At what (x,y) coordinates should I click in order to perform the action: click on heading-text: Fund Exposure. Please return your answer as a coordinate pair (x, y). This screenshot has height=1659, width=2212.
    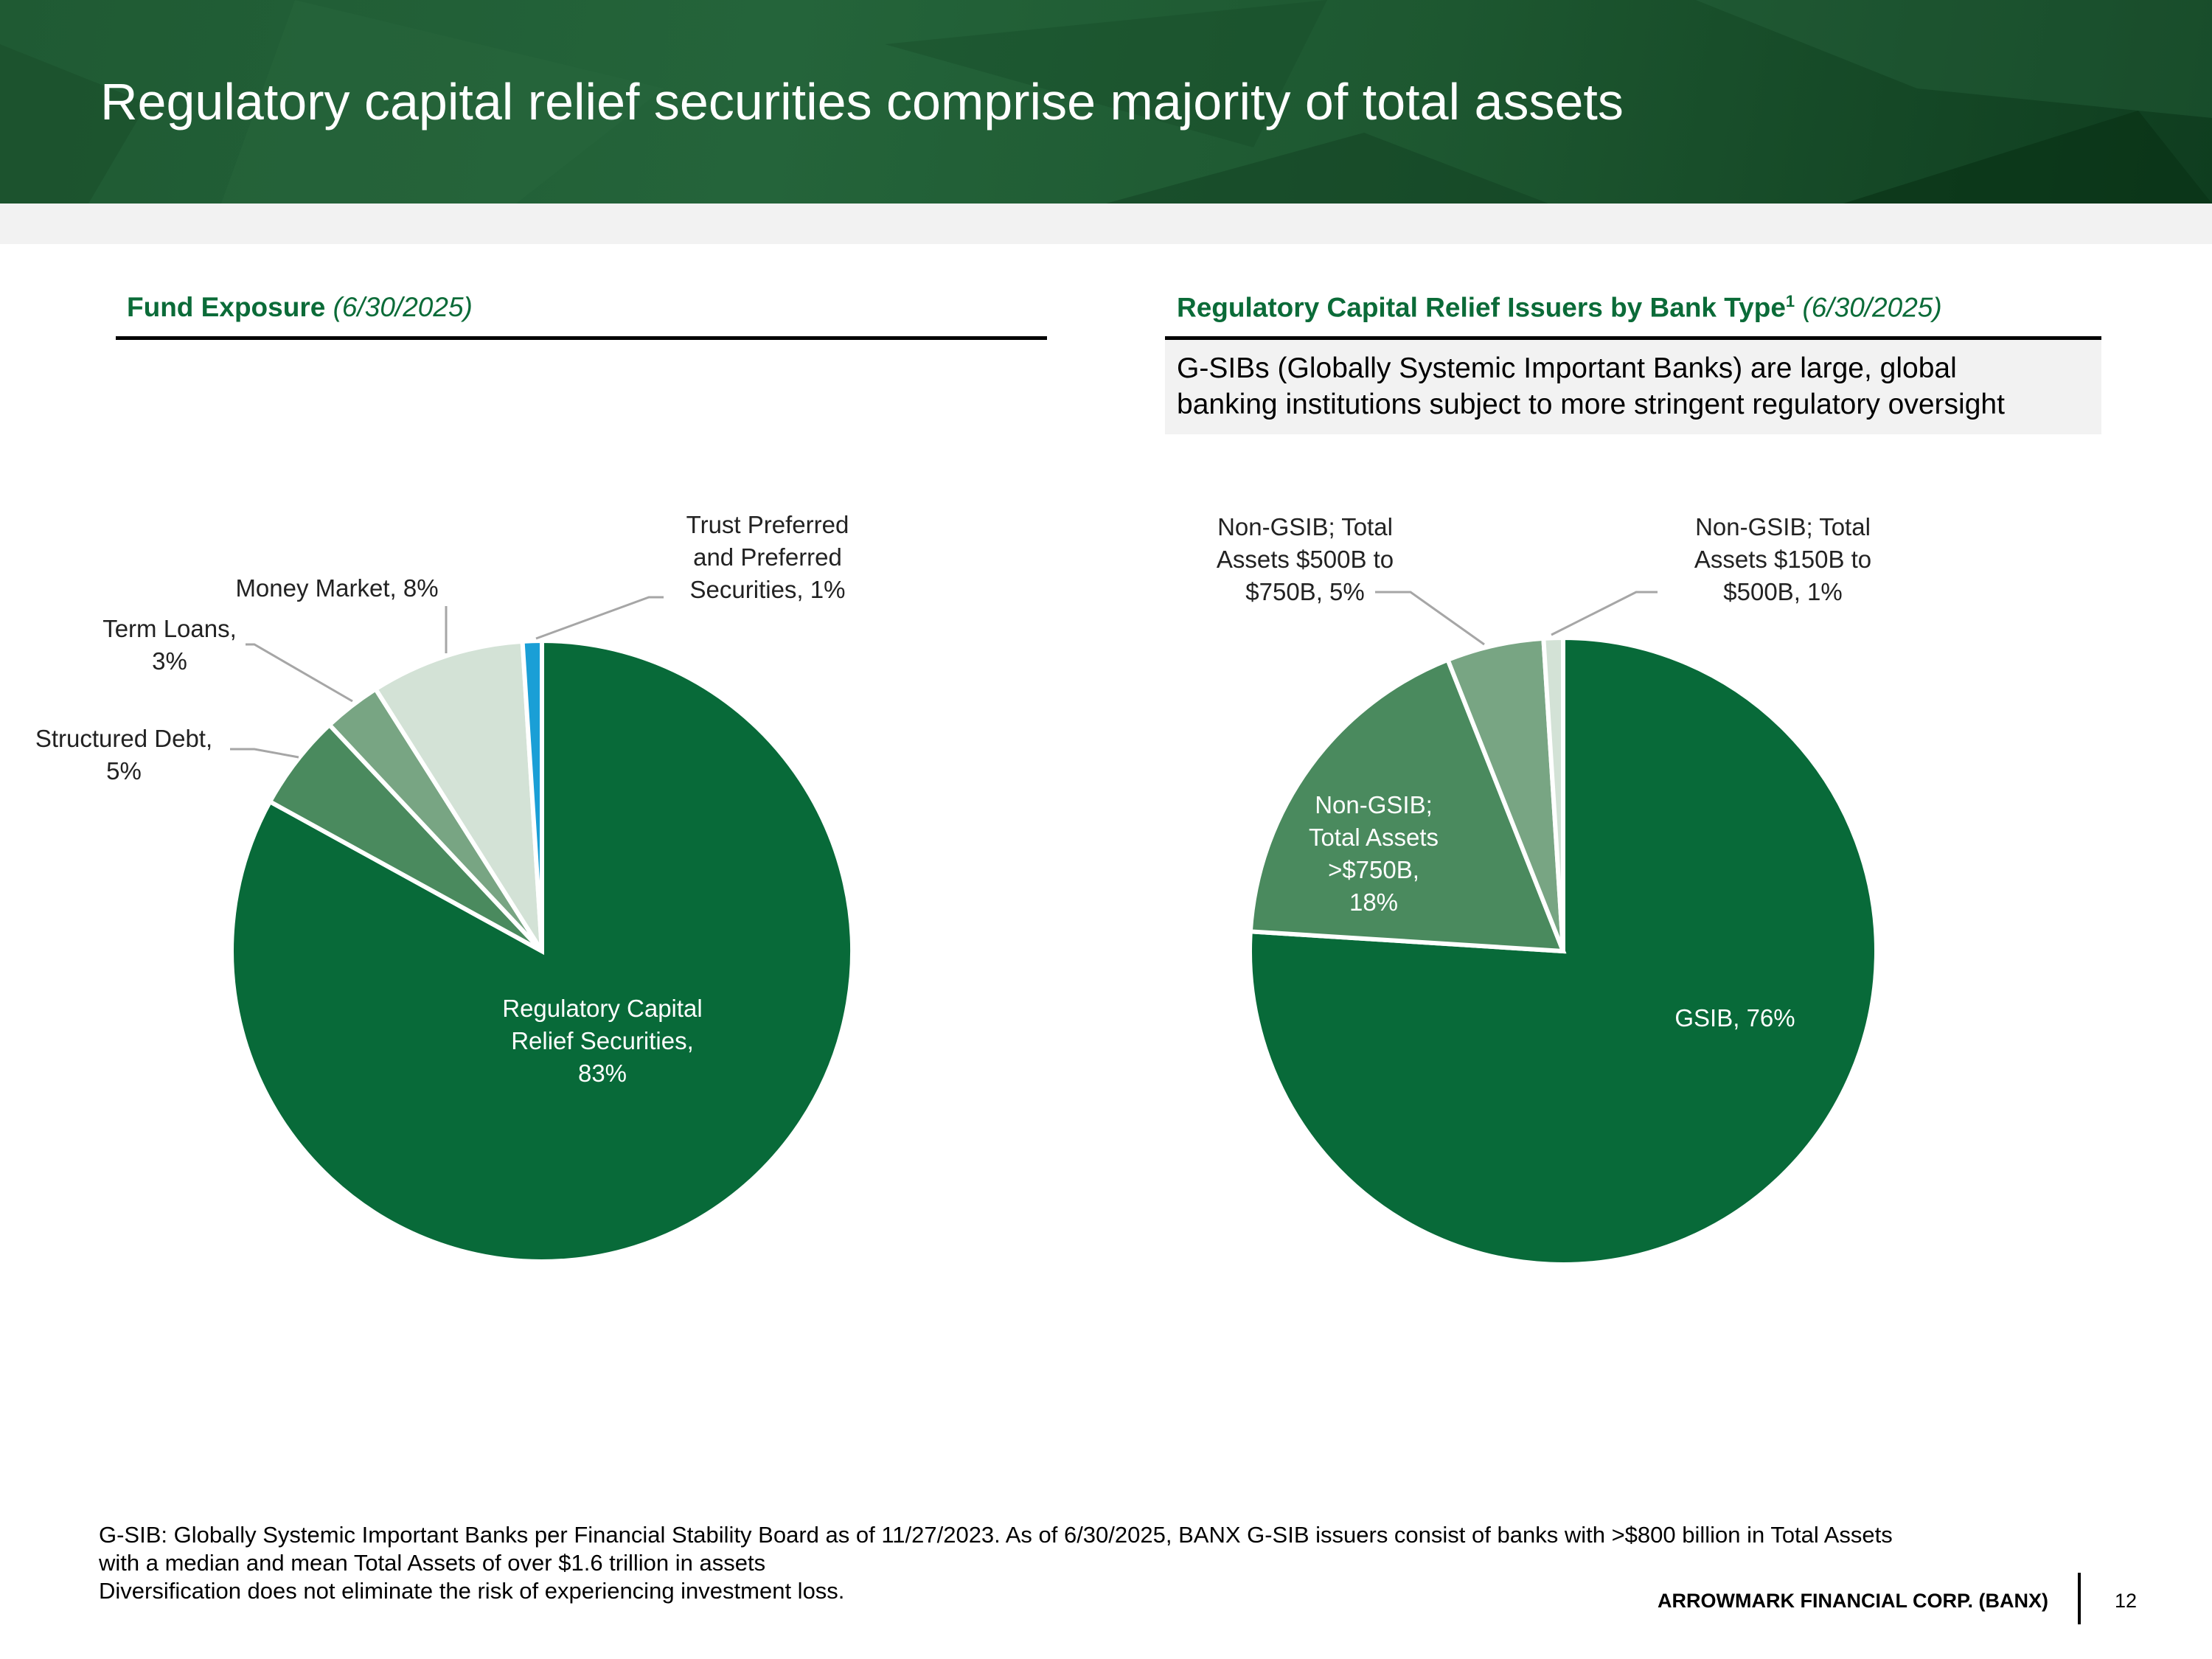
    Looking at the image, I should click on (226, 307).